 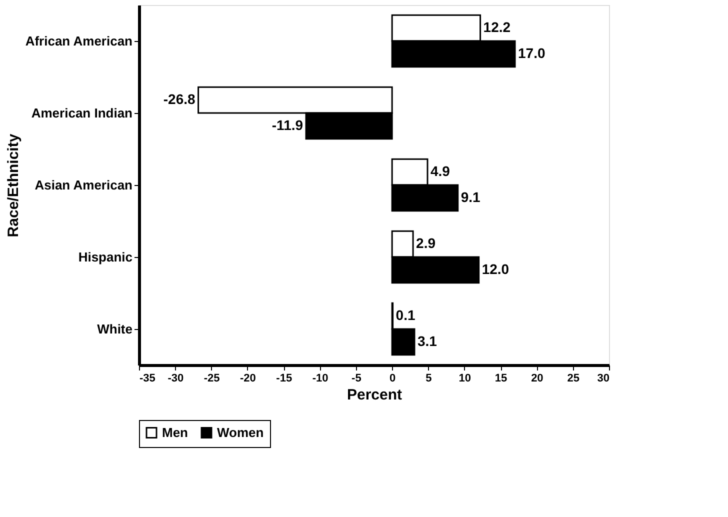 I want to click on x-tick-label: 30, so click(x=603, y=378).